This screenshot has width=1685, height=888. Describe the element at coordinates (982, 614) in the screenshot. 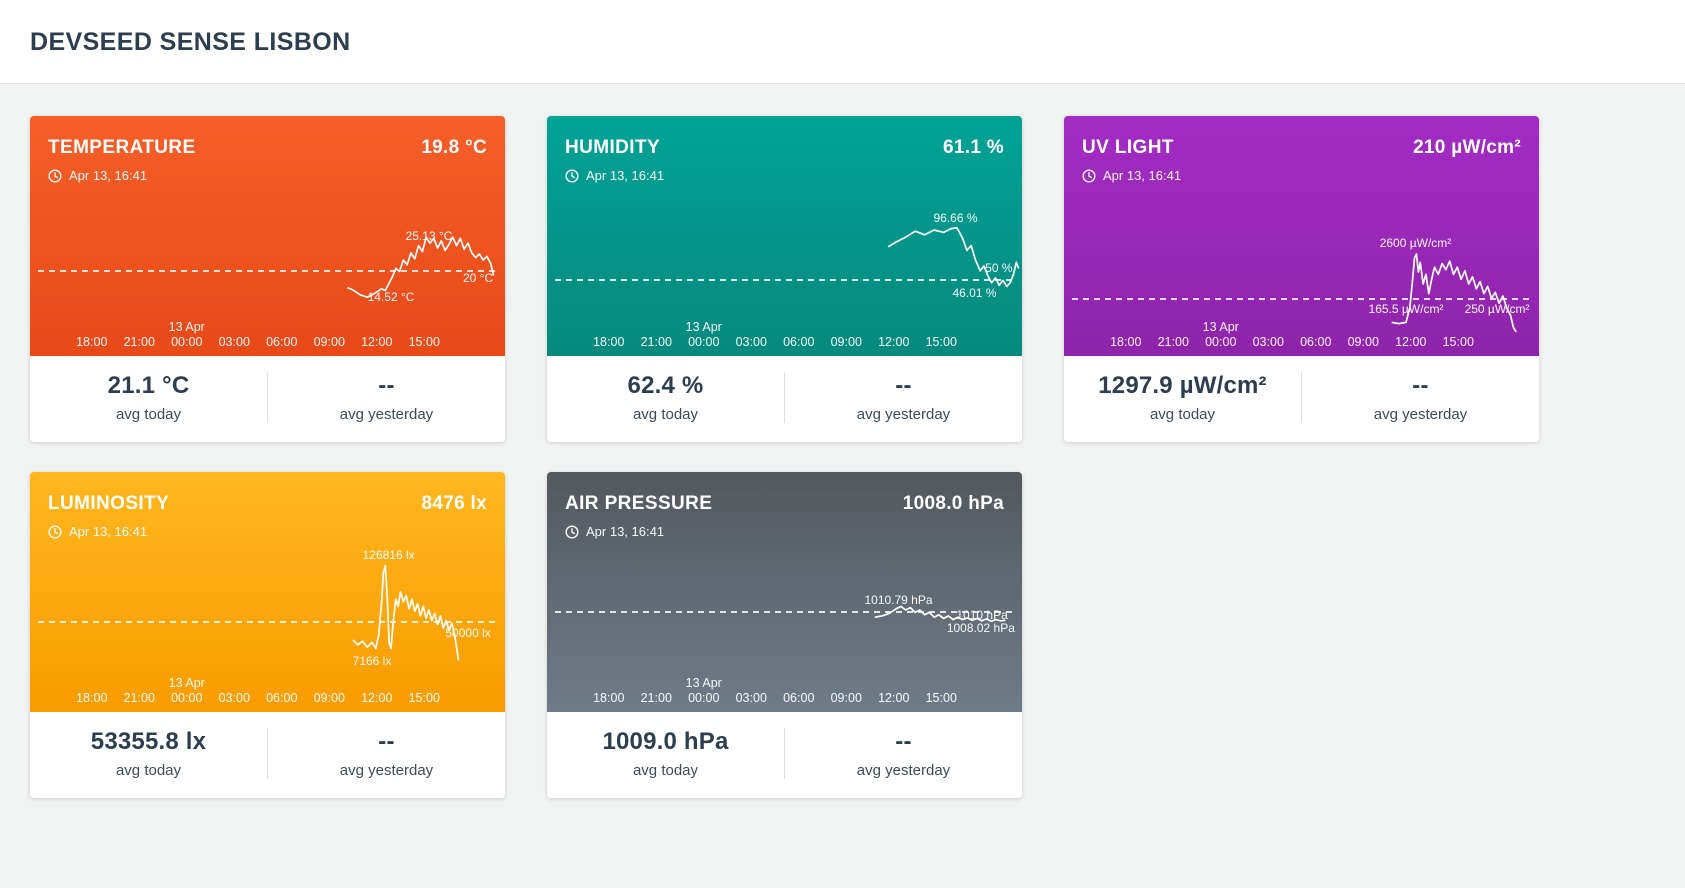

I see `threshold-annotation: 1010 hPa` at that location.